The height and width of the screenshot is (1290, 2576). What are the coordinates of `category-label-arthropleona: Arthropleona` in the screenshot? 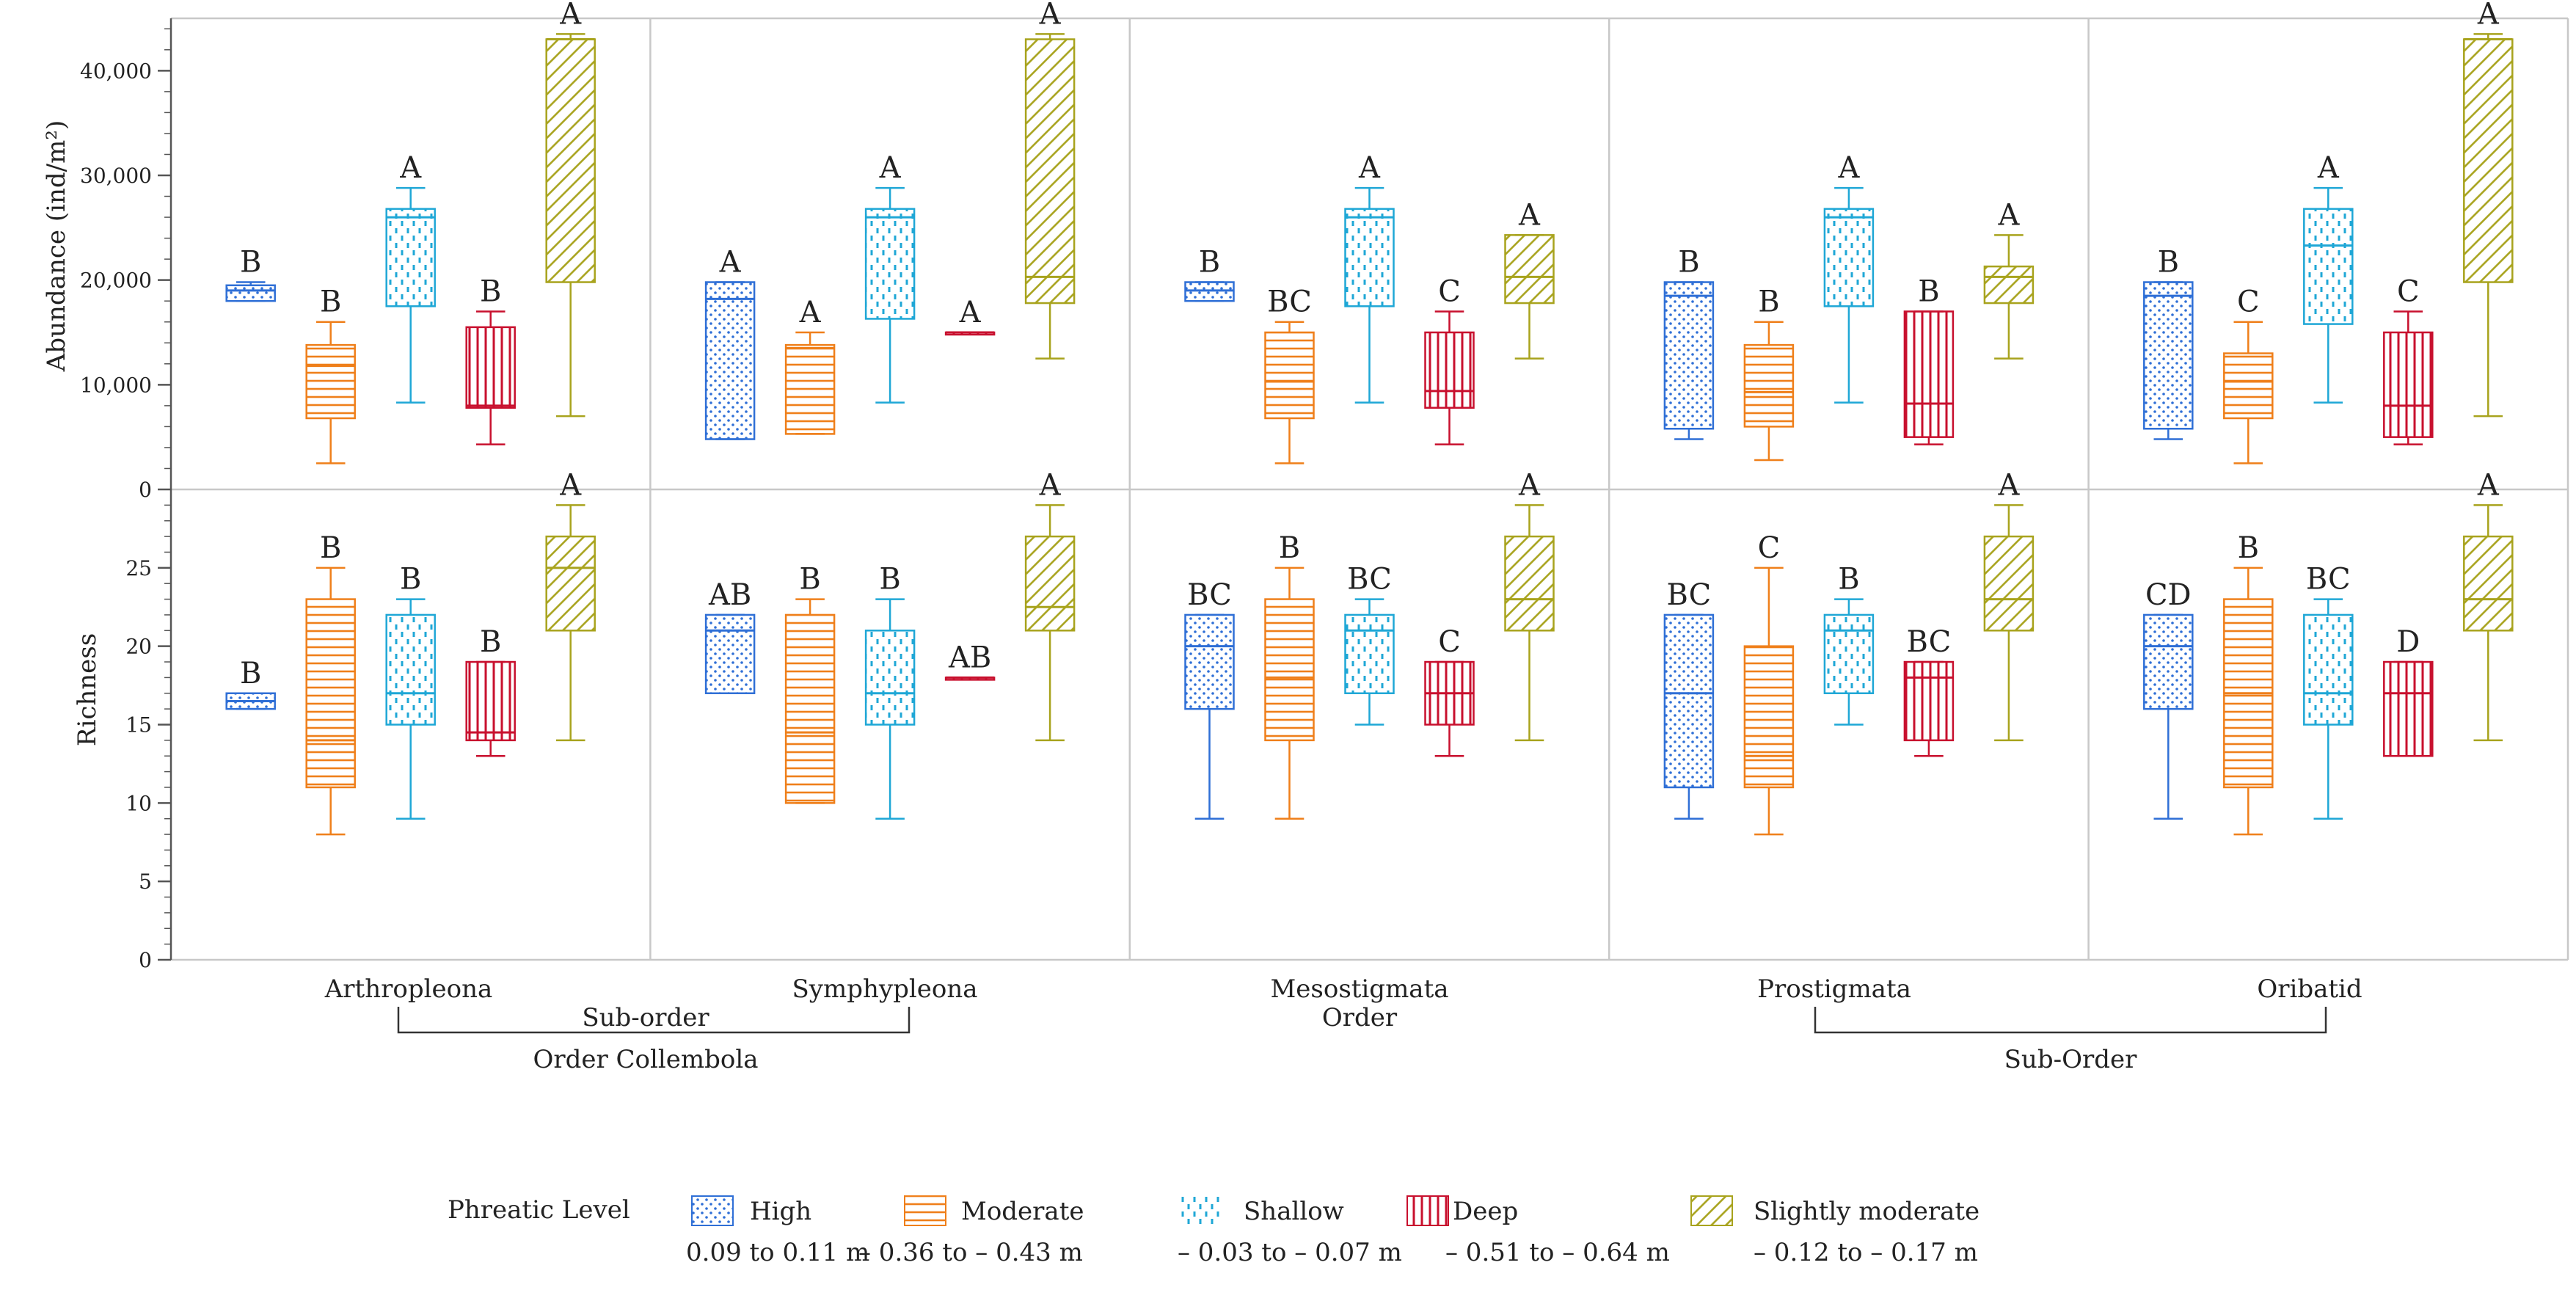 It's located at (408, 989).